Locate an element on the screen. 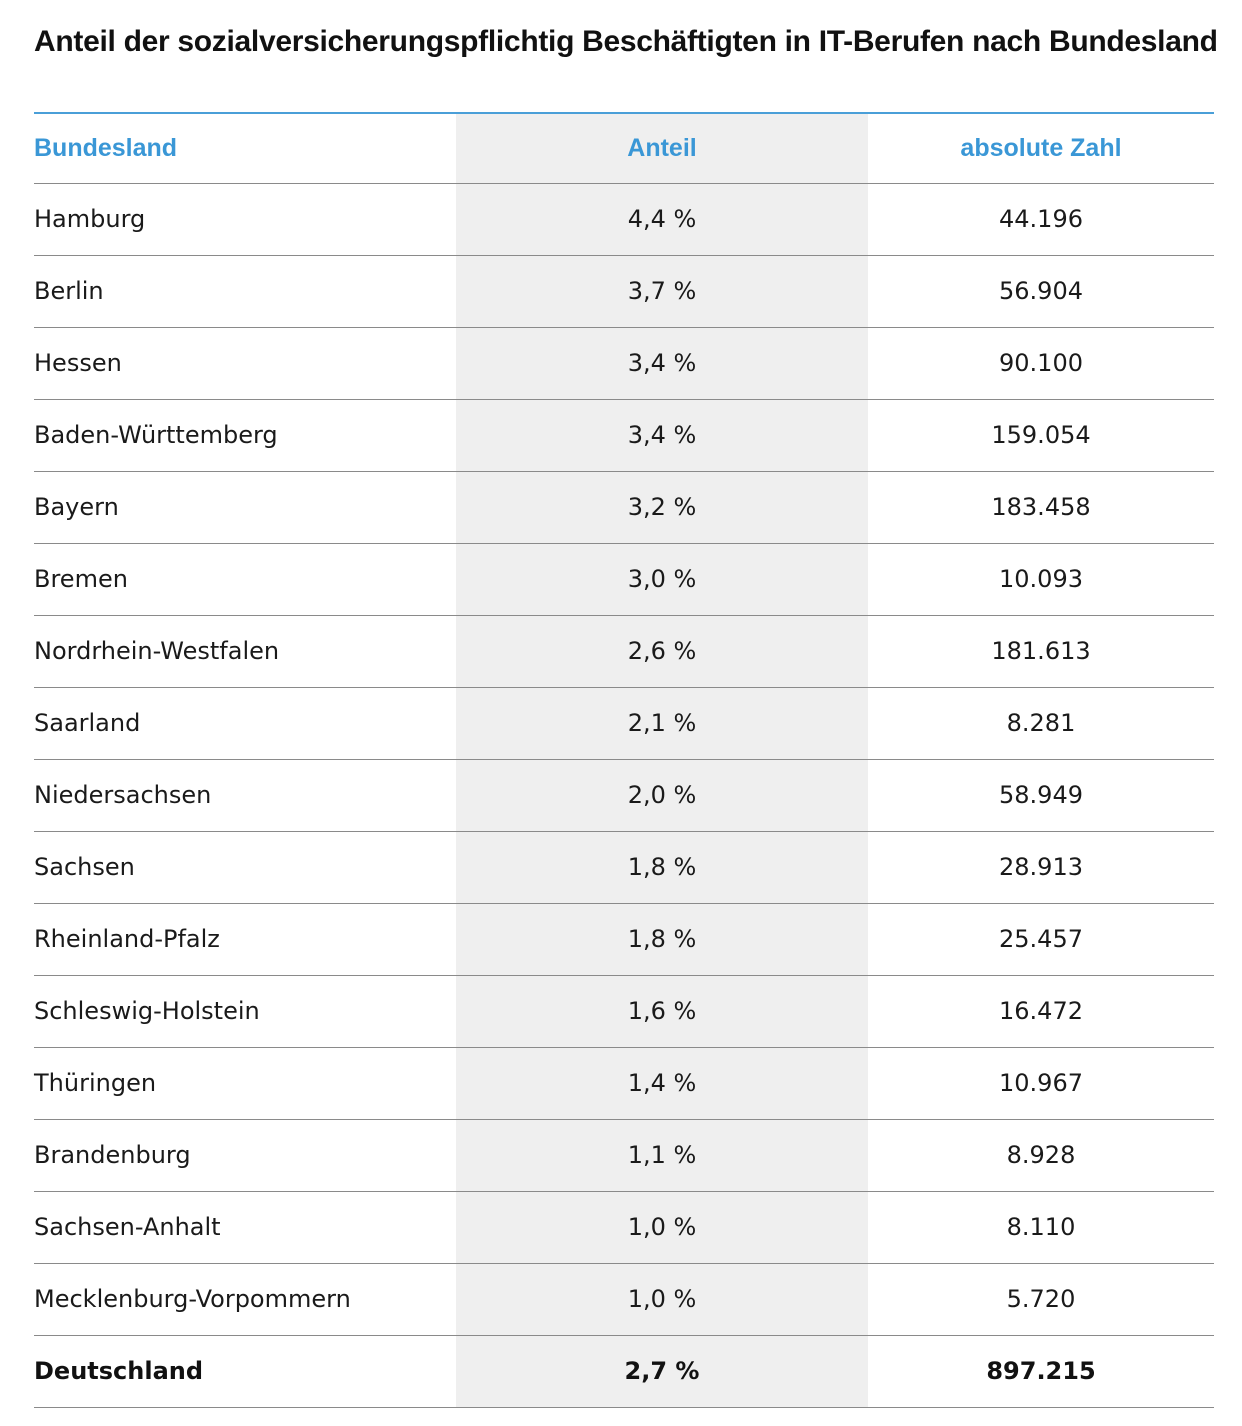  cell-anteil: 4,4 % is located at coordinates (662, 219).